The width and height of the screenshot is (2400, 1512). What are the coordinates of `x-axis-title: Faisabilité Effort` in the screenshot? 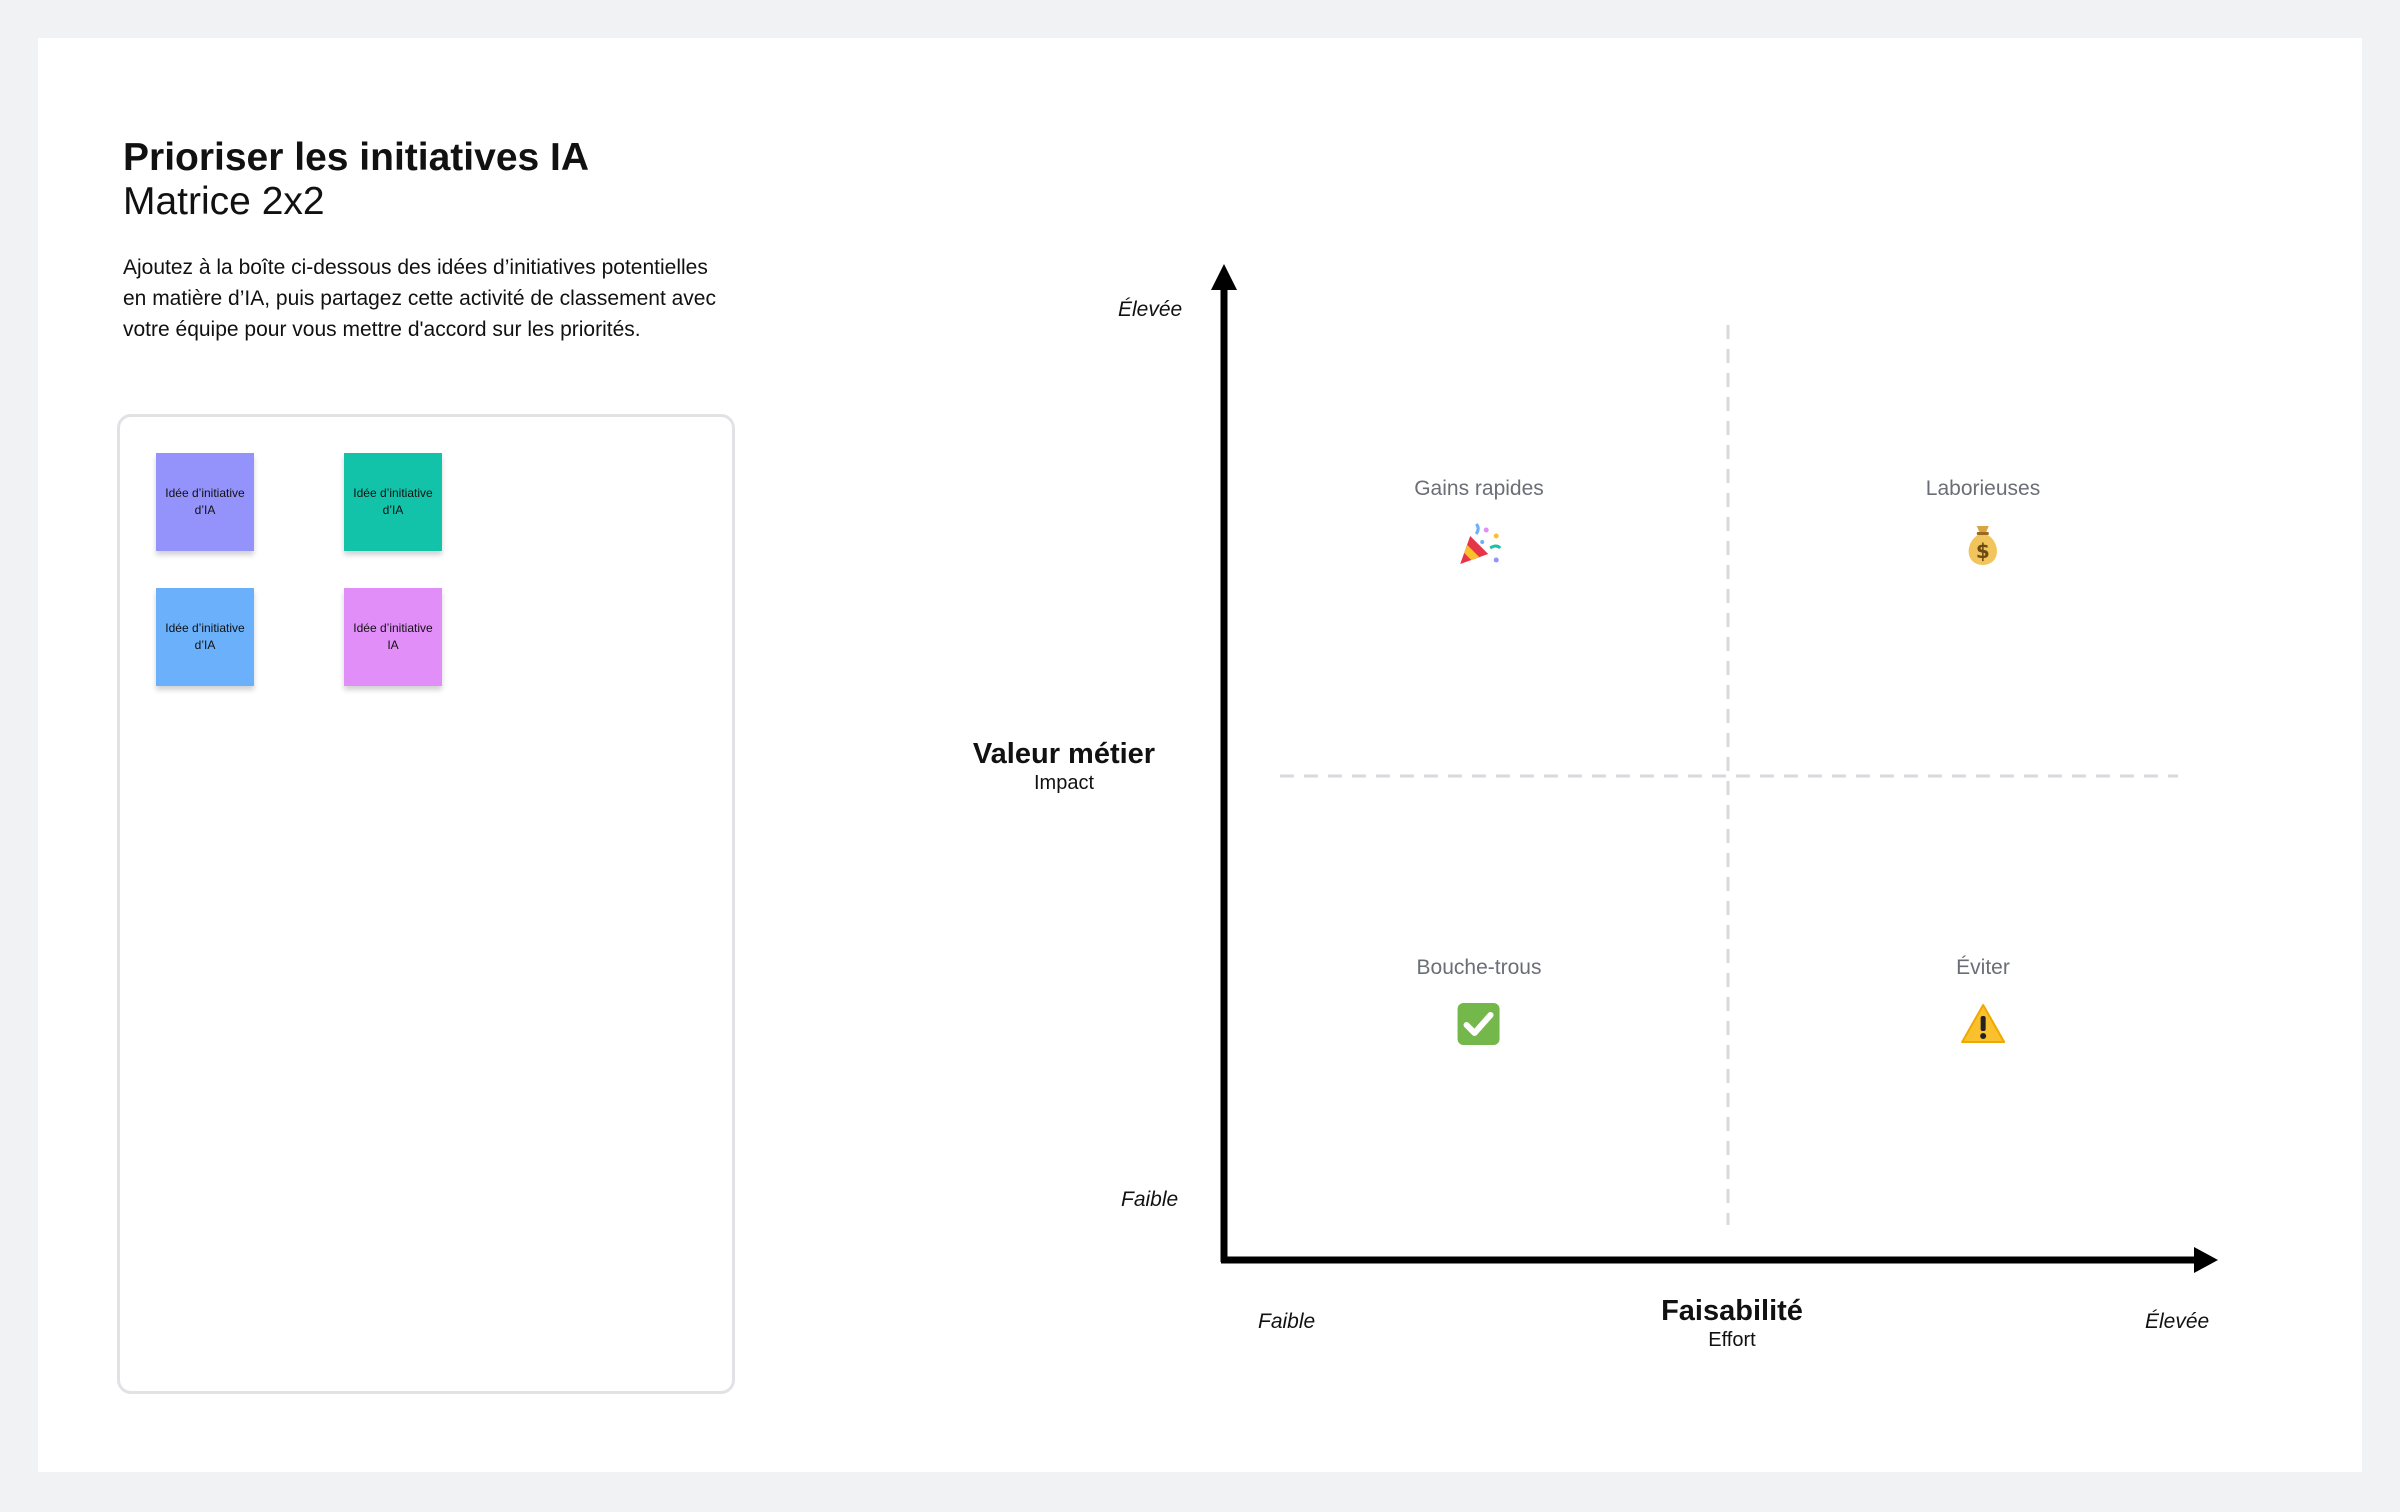 It's located at (1732, 1324).